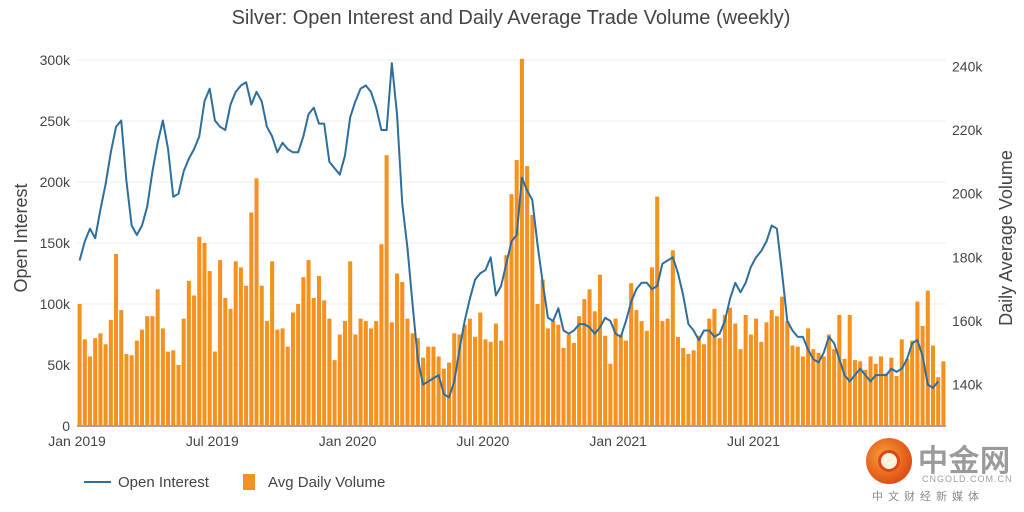 The image size is (1024, 512). Describe the element at coordinates (234, 482) in the screenshot. I see `legend: Open Interest Avg Daily Volume` at that location.